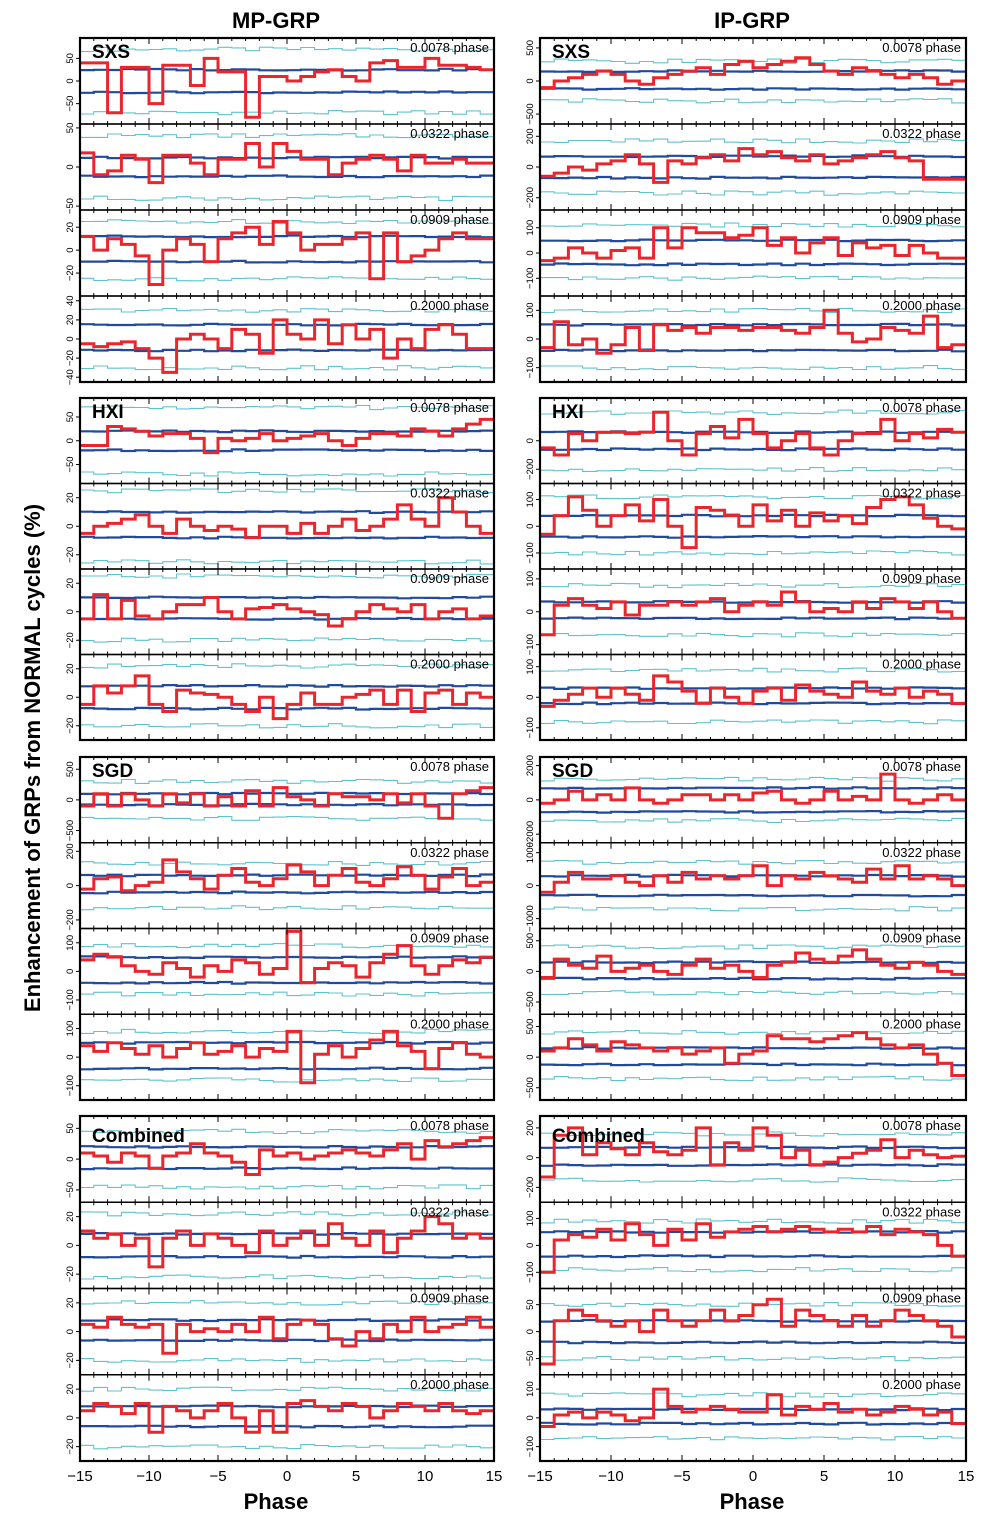 The height and width of the screenshot is (1517, 981). What do you see at coordinates (280, 168) in the screenshot?
I see `panel-mp-grp-1: −50 0 50 0.0322 phase` at bounding box center [280, 168].